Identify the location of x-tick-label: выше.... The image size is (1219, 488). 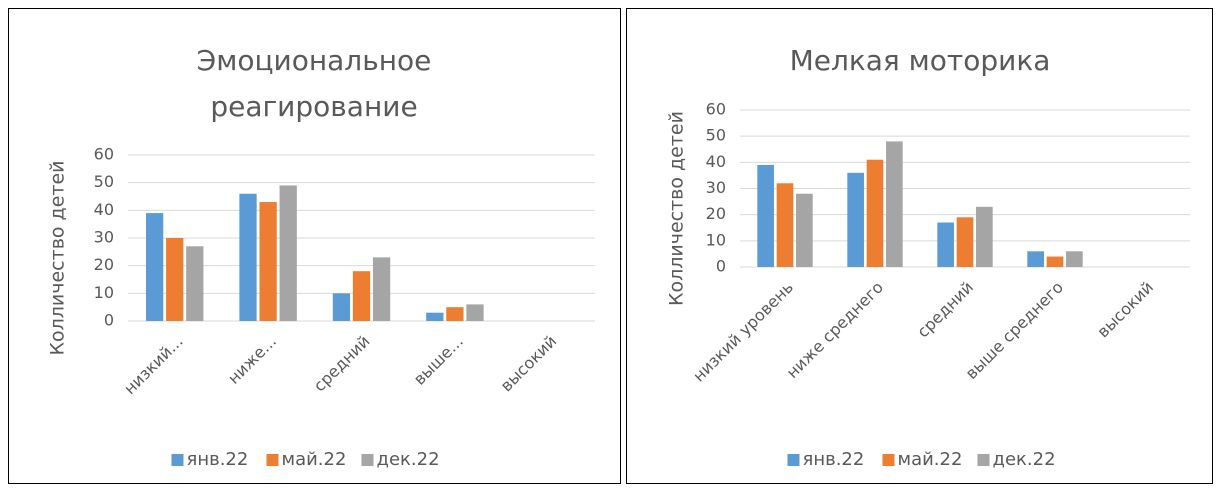
(438, 360).